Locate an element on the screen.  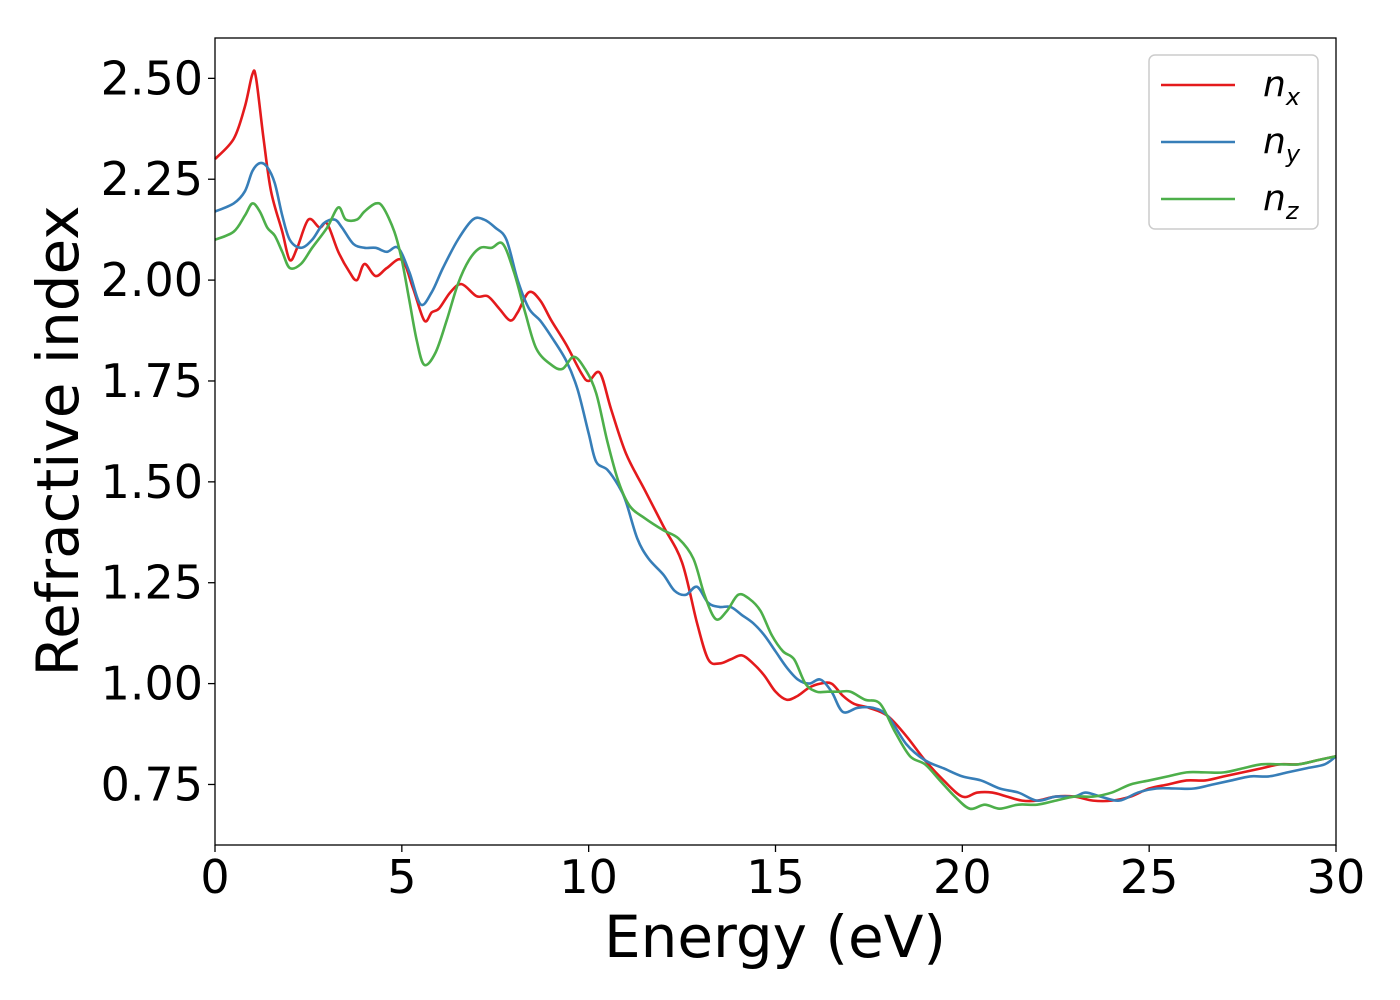
x-tick-label: 25 is located at coordinates (1149, 877).